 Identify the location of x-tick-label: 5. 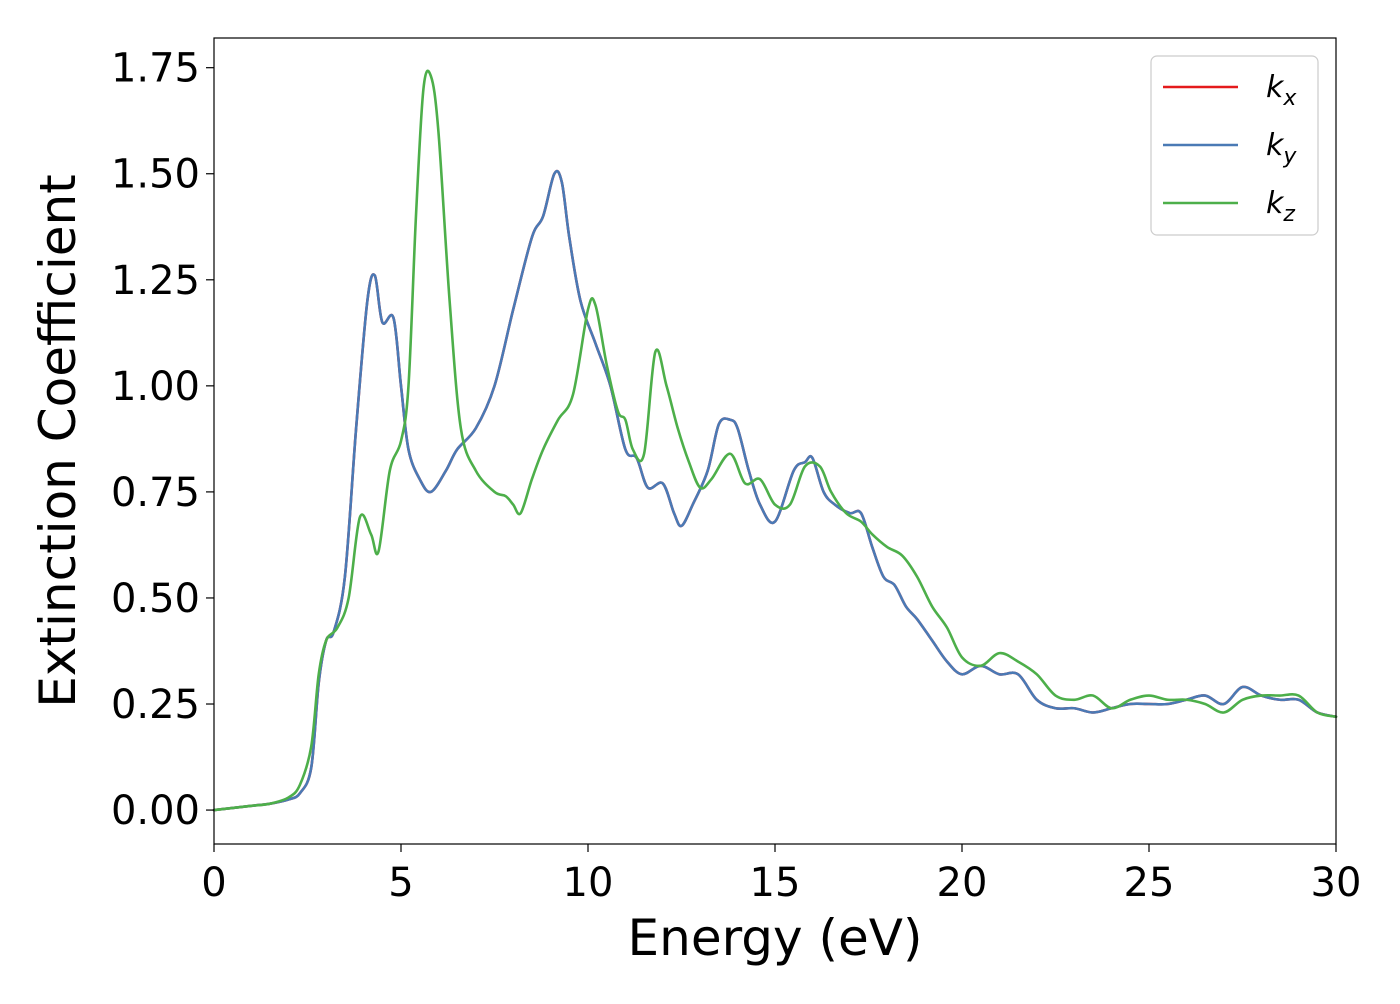
(400, 883).